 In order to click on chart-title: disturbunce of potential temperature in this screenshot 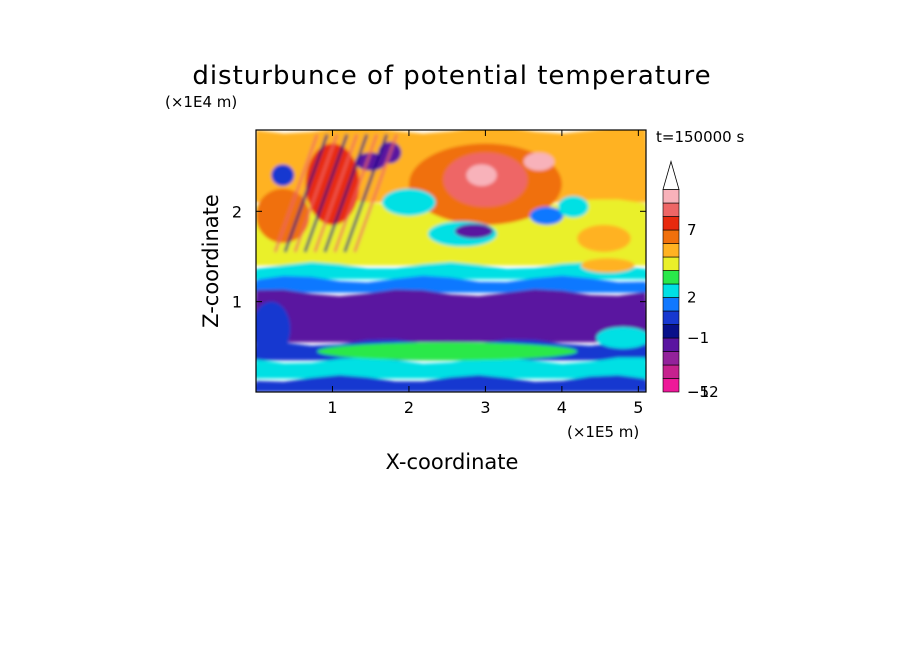, I will do `click(451, 76)`.